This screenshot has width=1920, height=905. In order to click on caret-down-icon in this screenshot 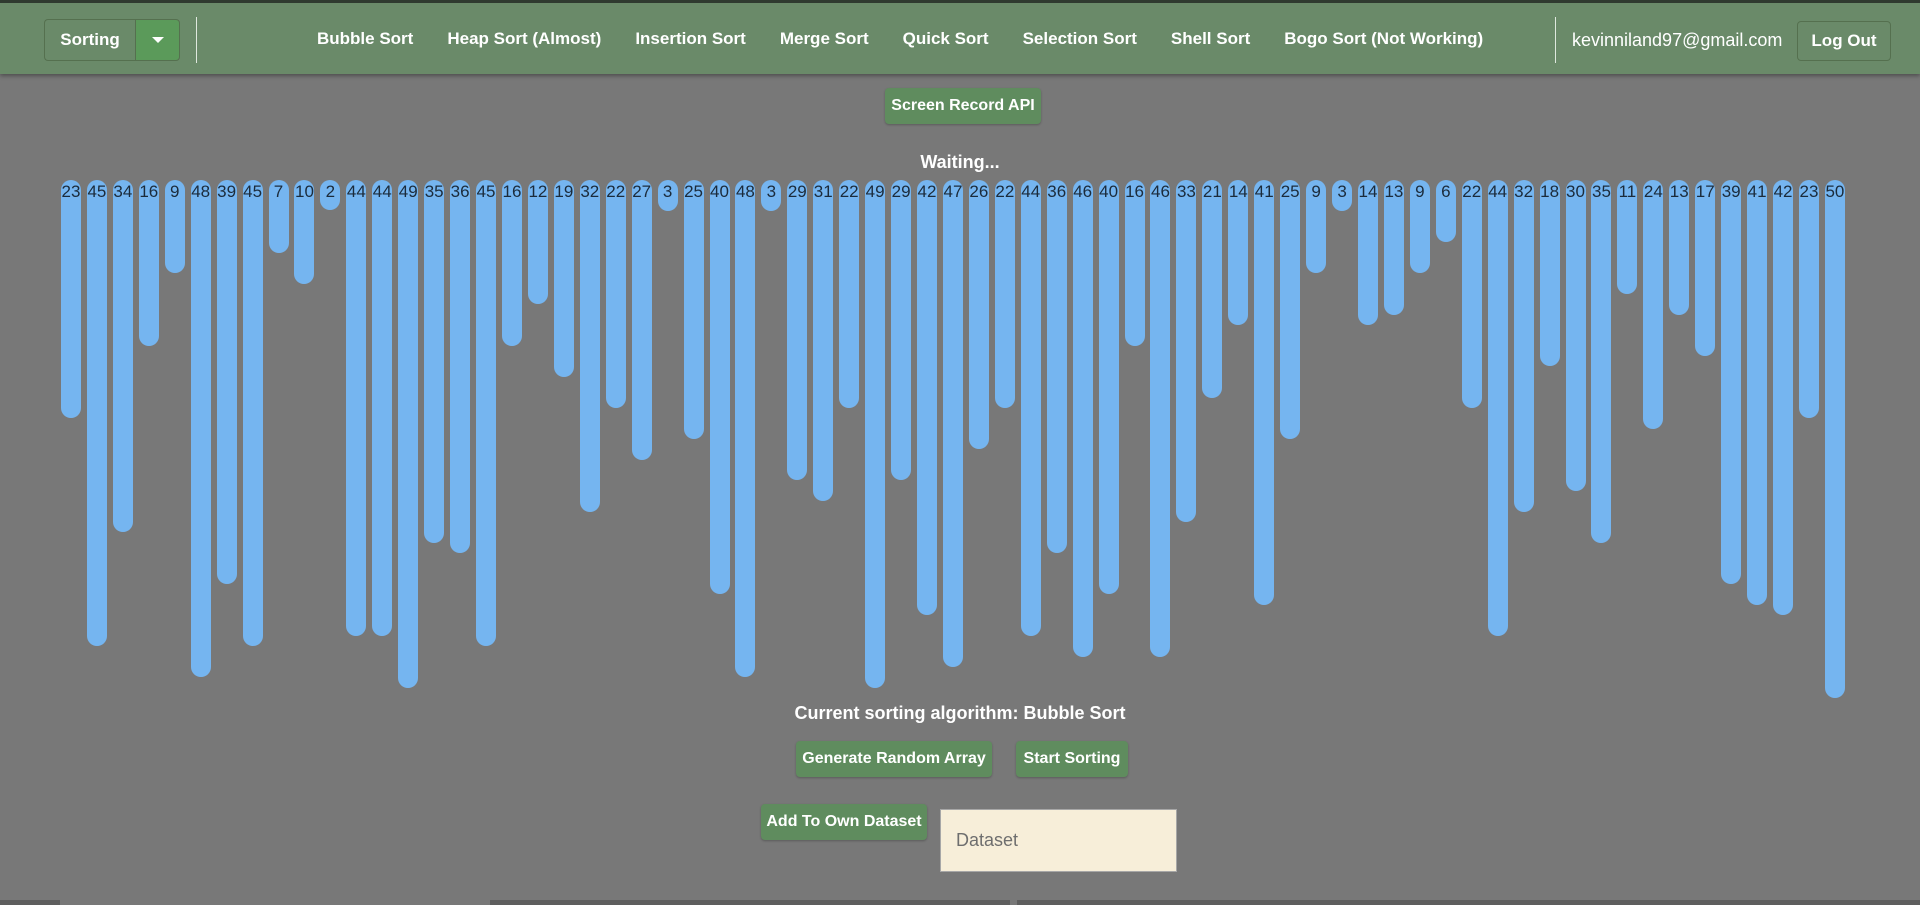, I will do `click(157, 40)`.